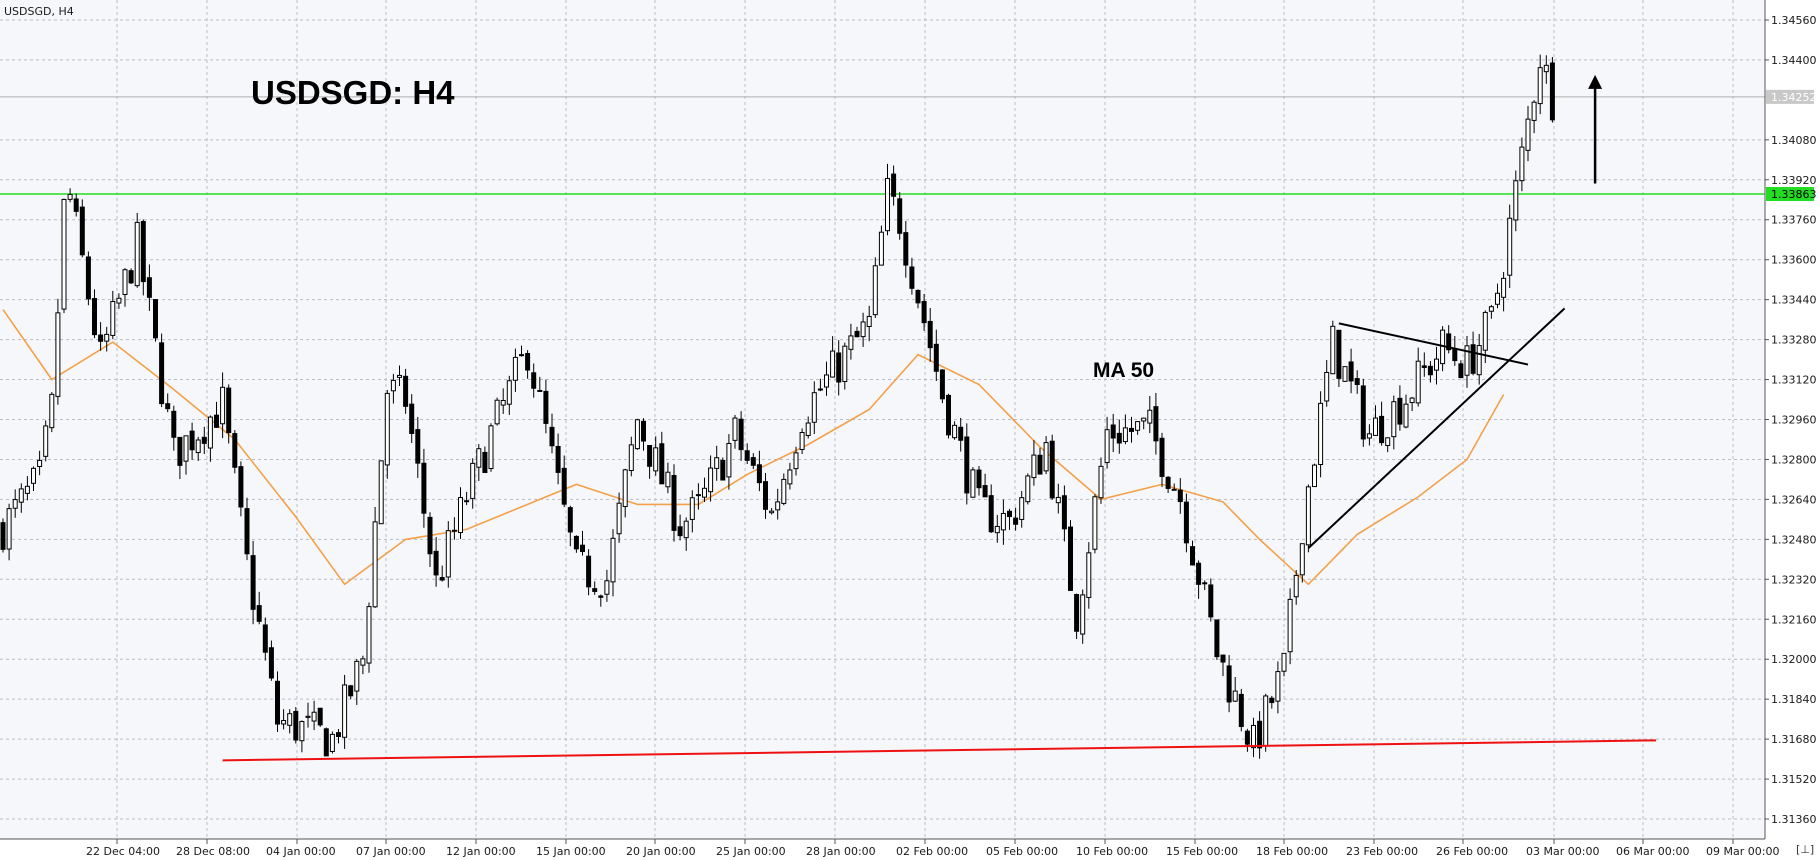  Describe the element at coordinates (39, 11) in the screenshot. I see `symbol-label: USDSGD, H4` at that location.